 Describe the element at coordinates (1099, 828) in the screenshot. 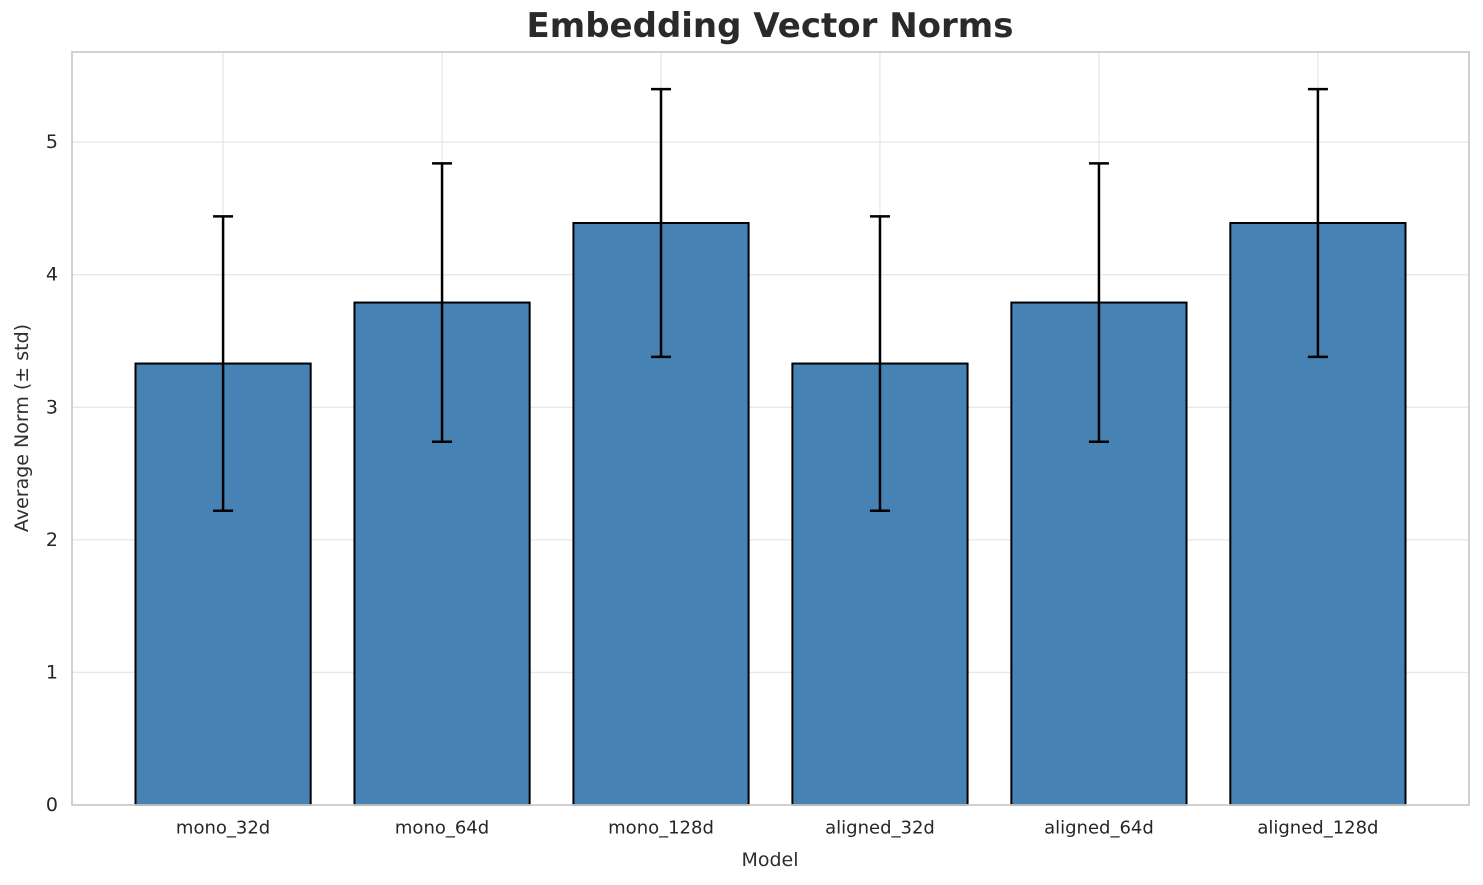

I see `x-tick-label: aligned_64d` at that location.